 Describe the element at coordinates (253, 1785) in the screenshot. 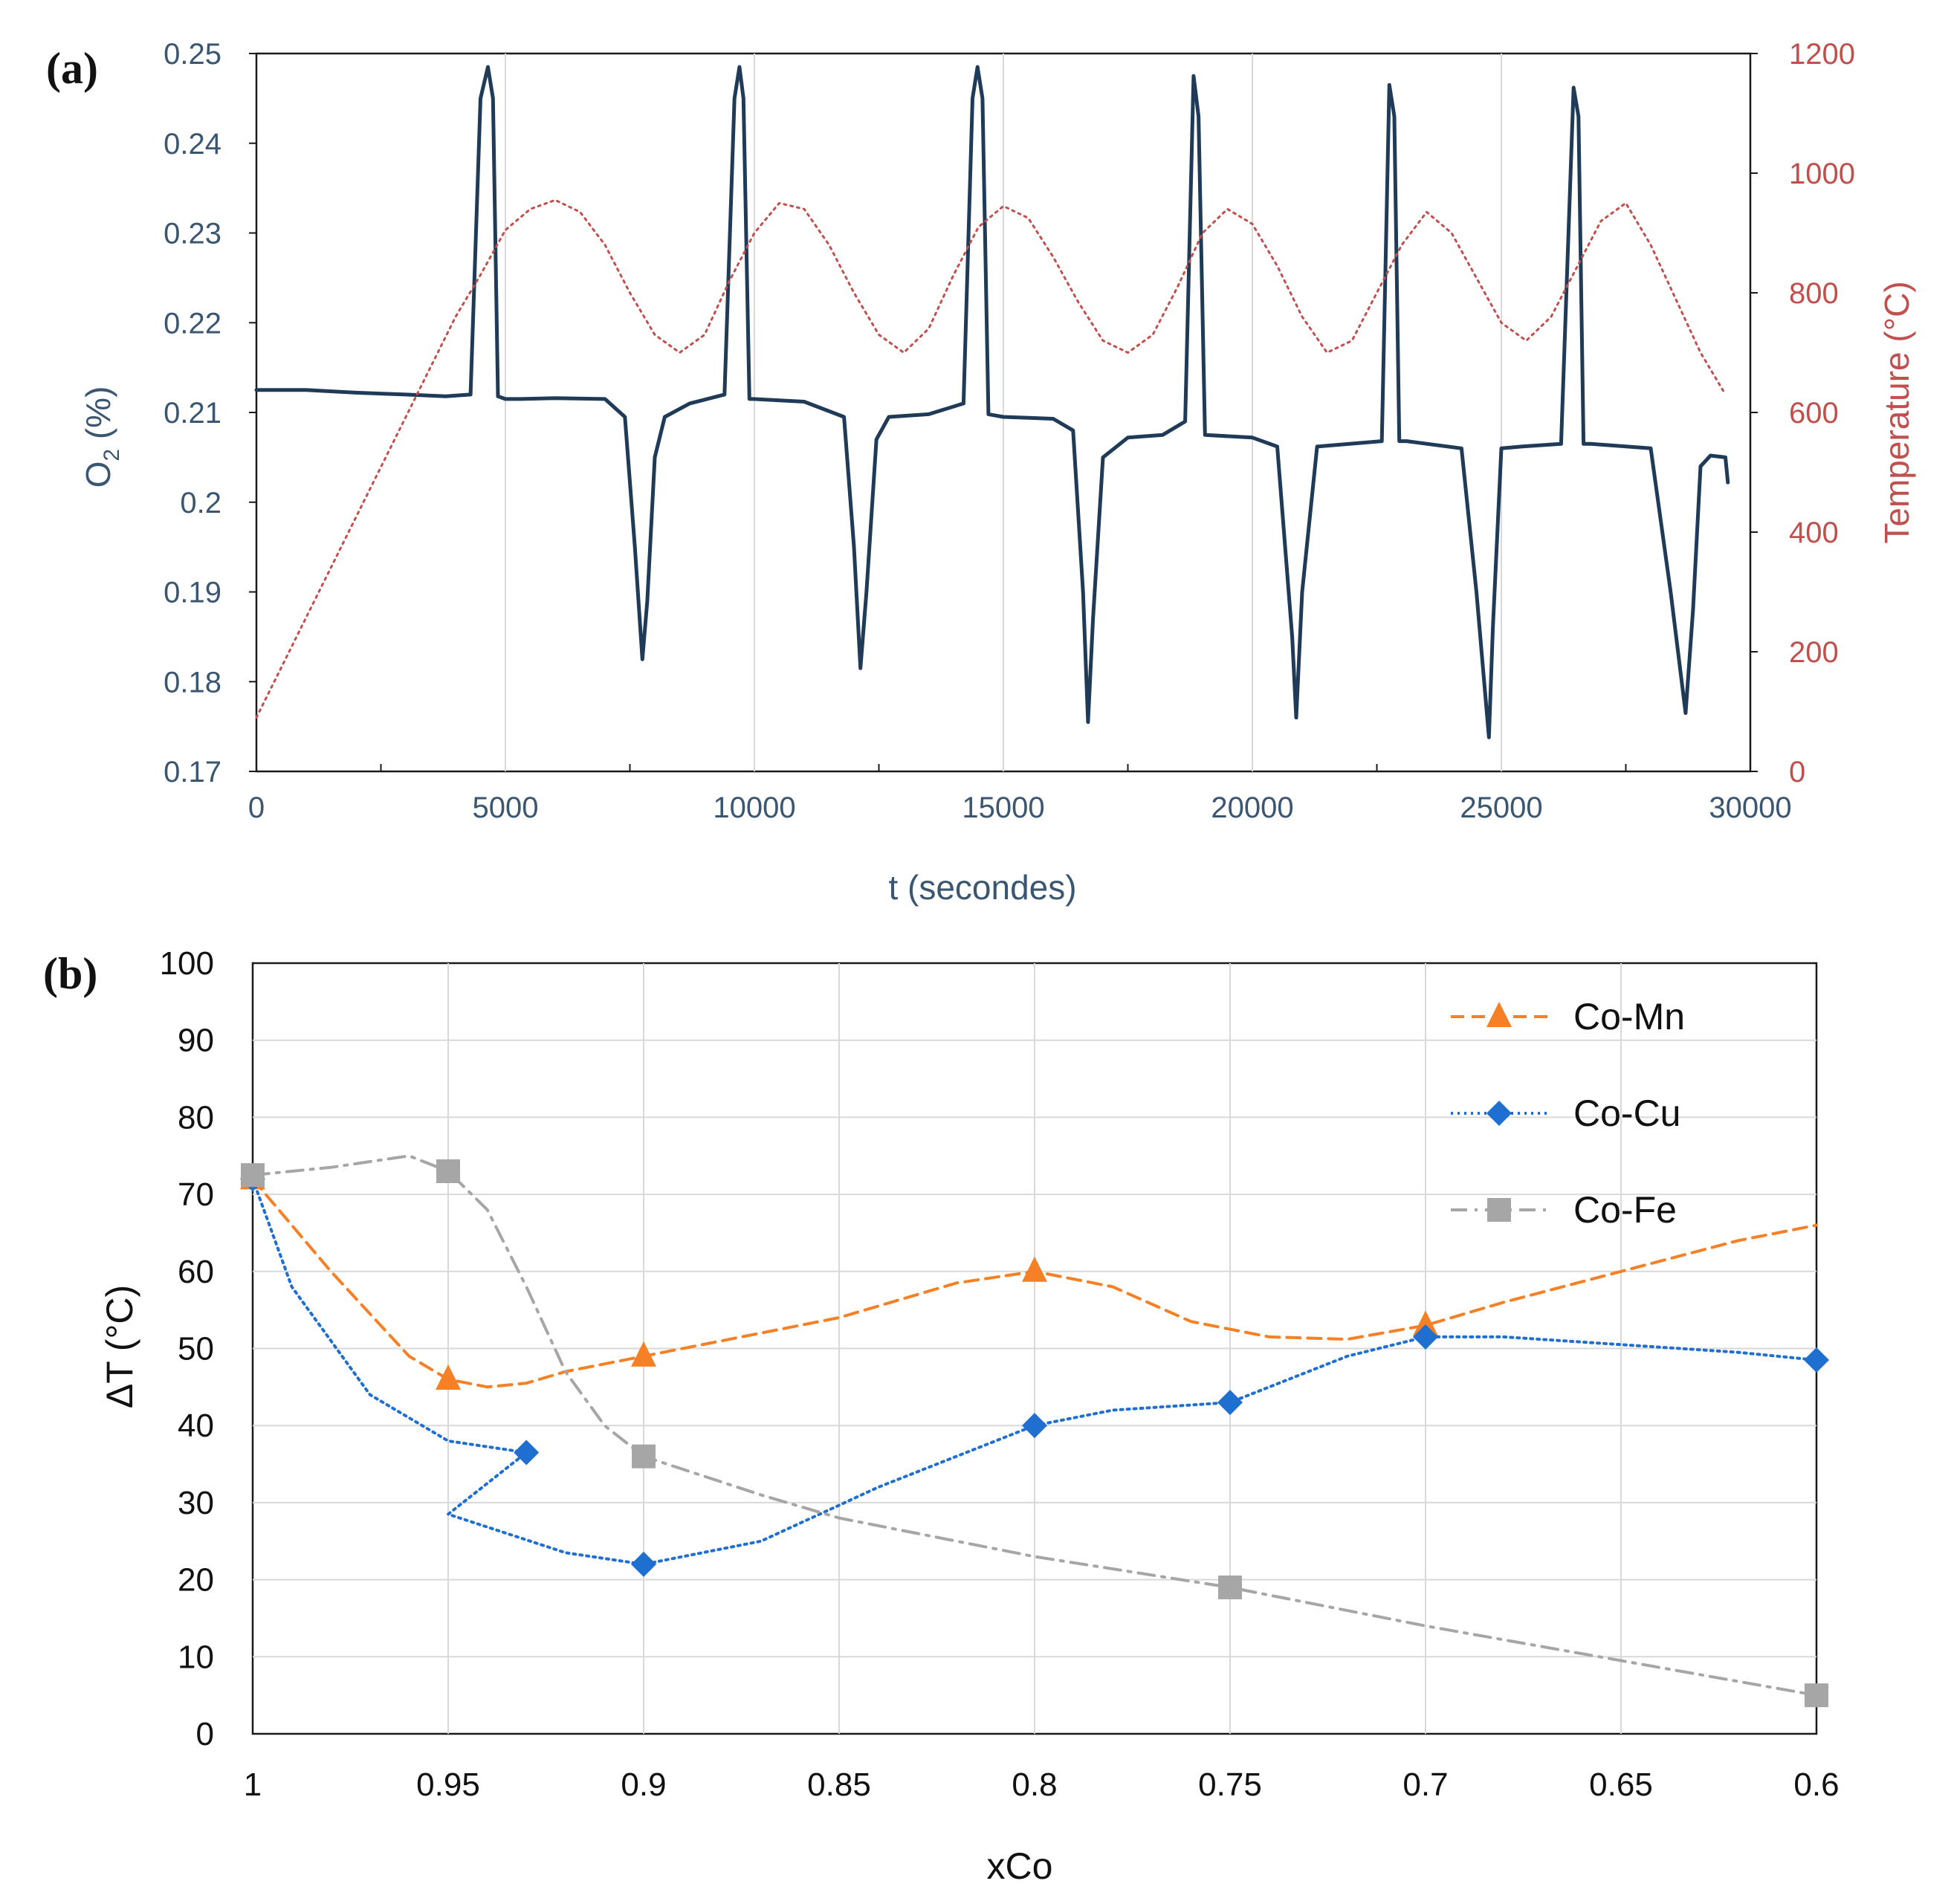

I see `panel-b-x-tick-label: 1` at that location.